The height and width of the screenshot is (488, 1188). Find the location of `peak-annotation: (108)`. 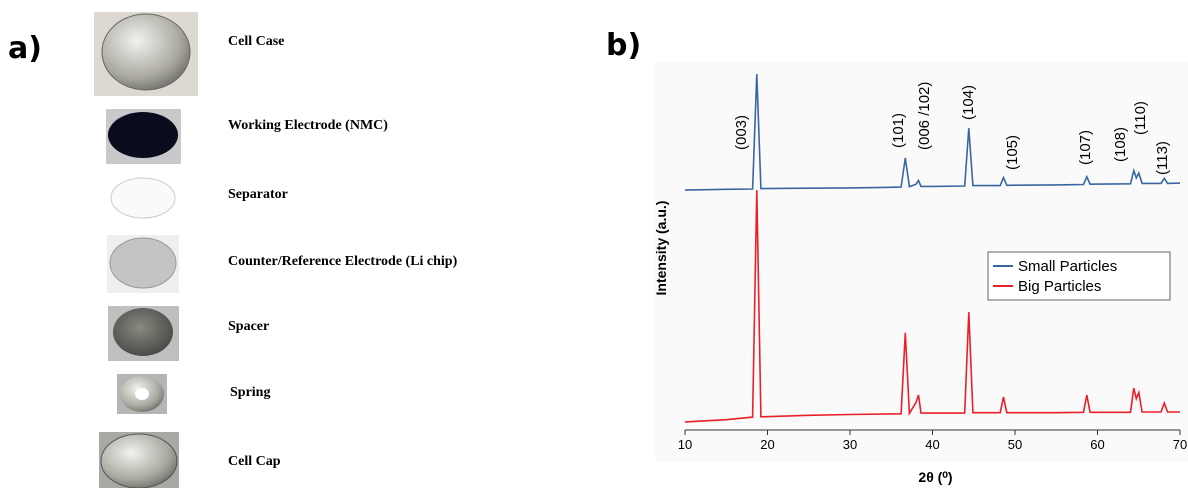

peak-annotation: (108) is located at coordinates (1120, 144).